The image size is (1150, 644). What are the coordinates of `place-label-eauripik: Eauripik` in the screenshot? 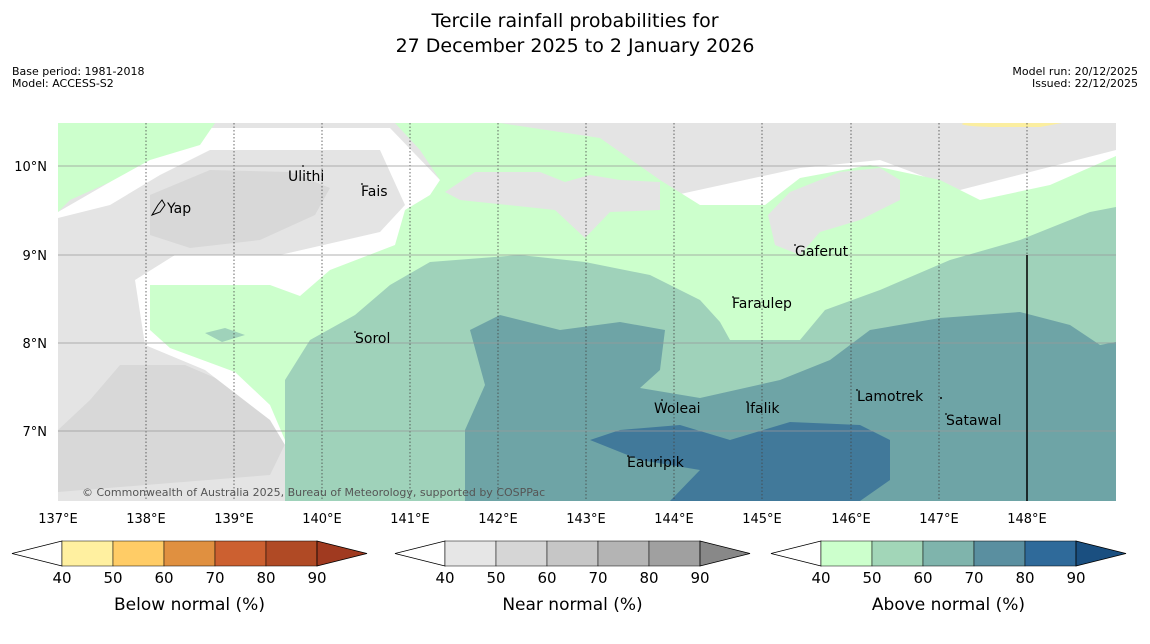 It's located at (656, 463).